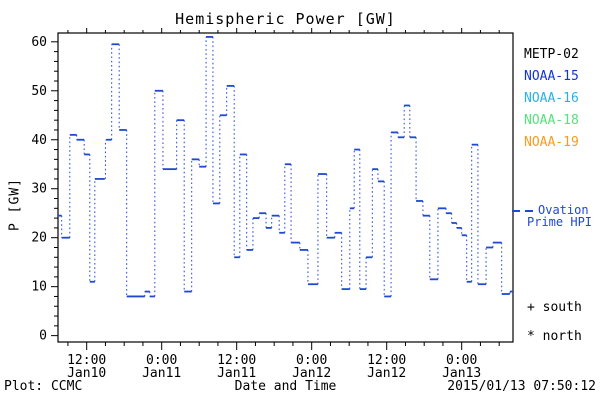  I want to click on asterisk-marker-icon: *, so click(531, 336).